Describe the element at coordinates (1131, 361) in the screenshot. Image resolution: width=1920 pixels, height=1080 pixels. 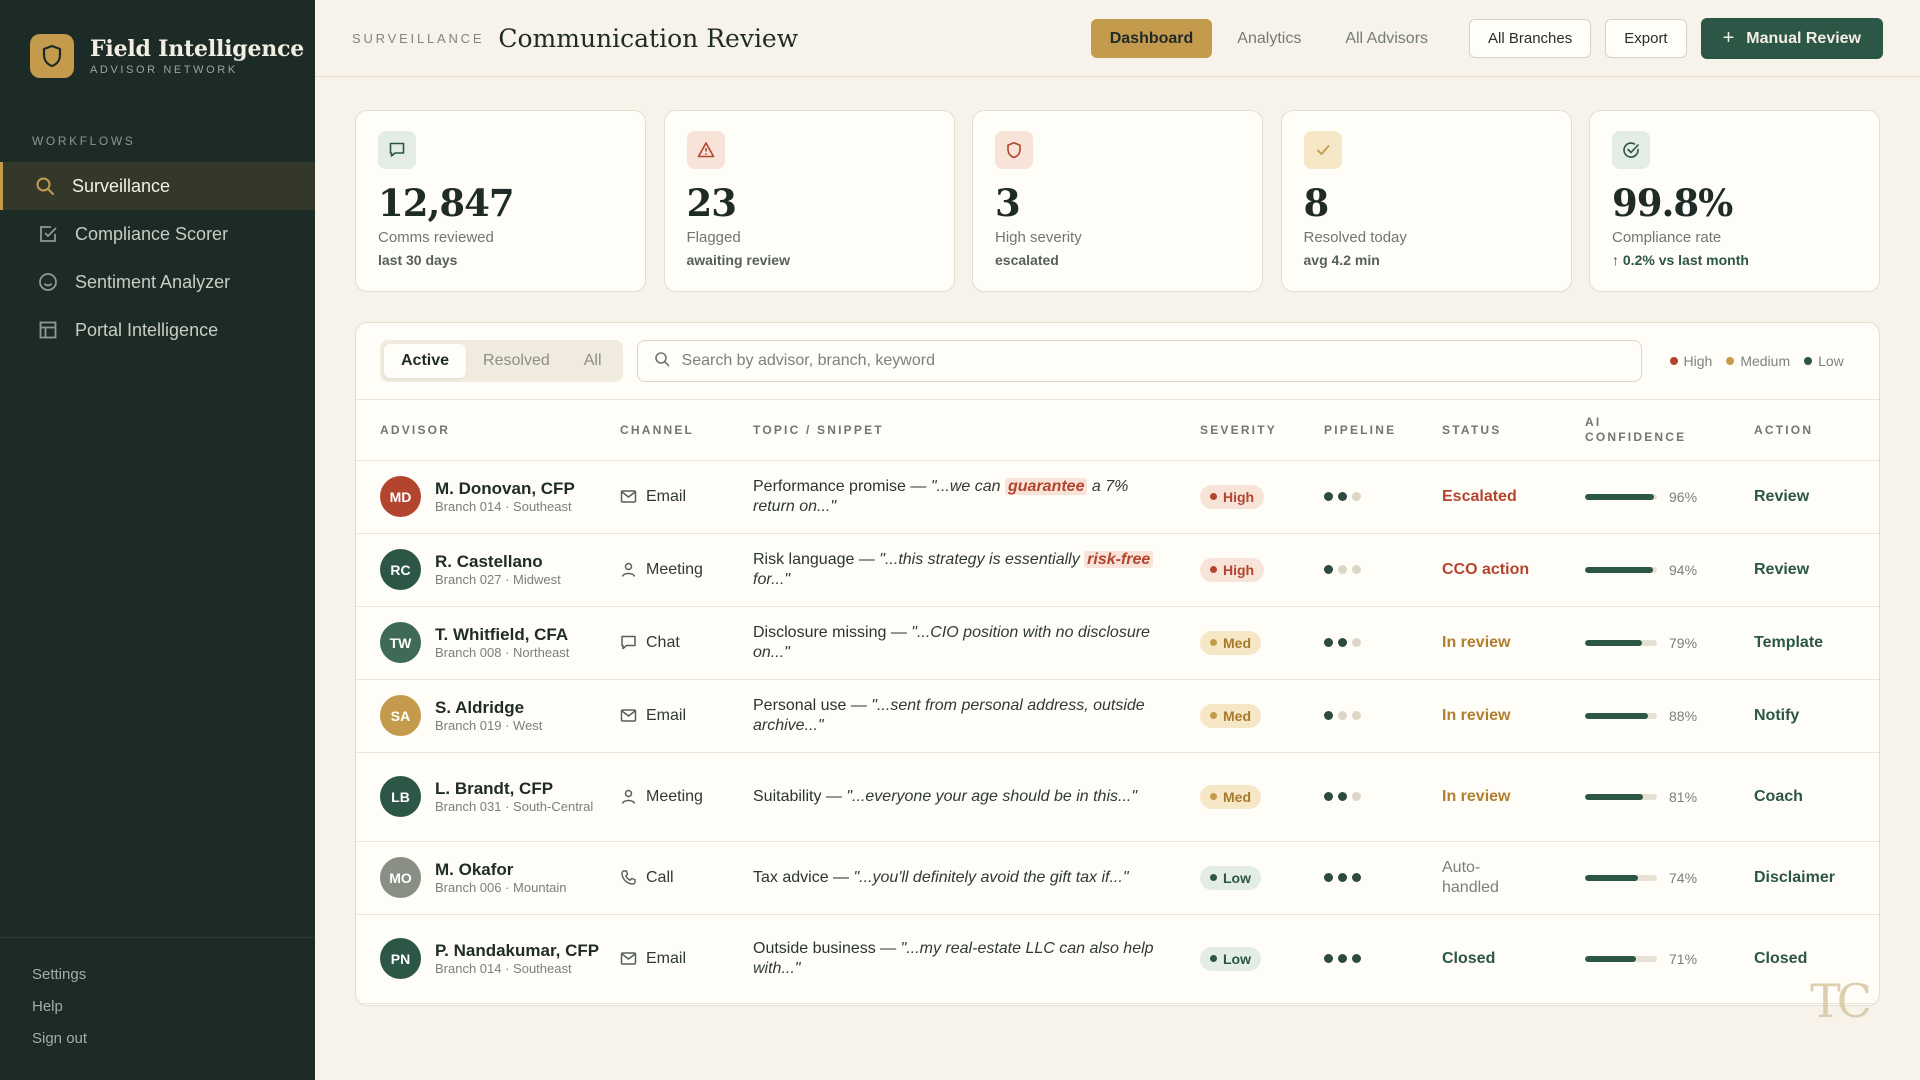
I see `search-input` at that location.